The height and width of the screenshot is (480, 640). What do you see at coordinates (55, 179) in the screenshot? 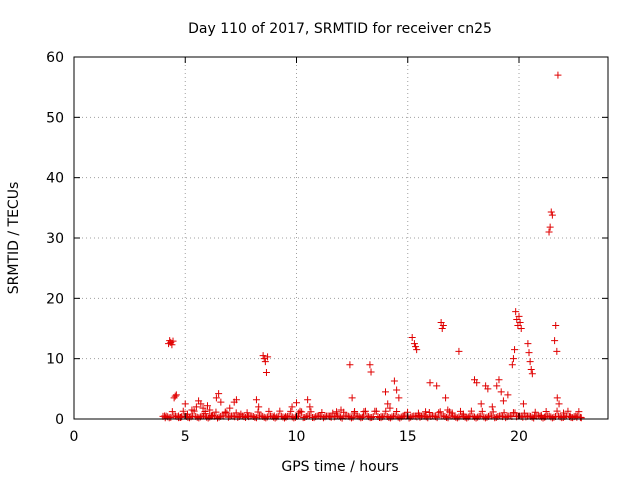
I see `y-tick-label: 40` at bounding box center [55, 179].